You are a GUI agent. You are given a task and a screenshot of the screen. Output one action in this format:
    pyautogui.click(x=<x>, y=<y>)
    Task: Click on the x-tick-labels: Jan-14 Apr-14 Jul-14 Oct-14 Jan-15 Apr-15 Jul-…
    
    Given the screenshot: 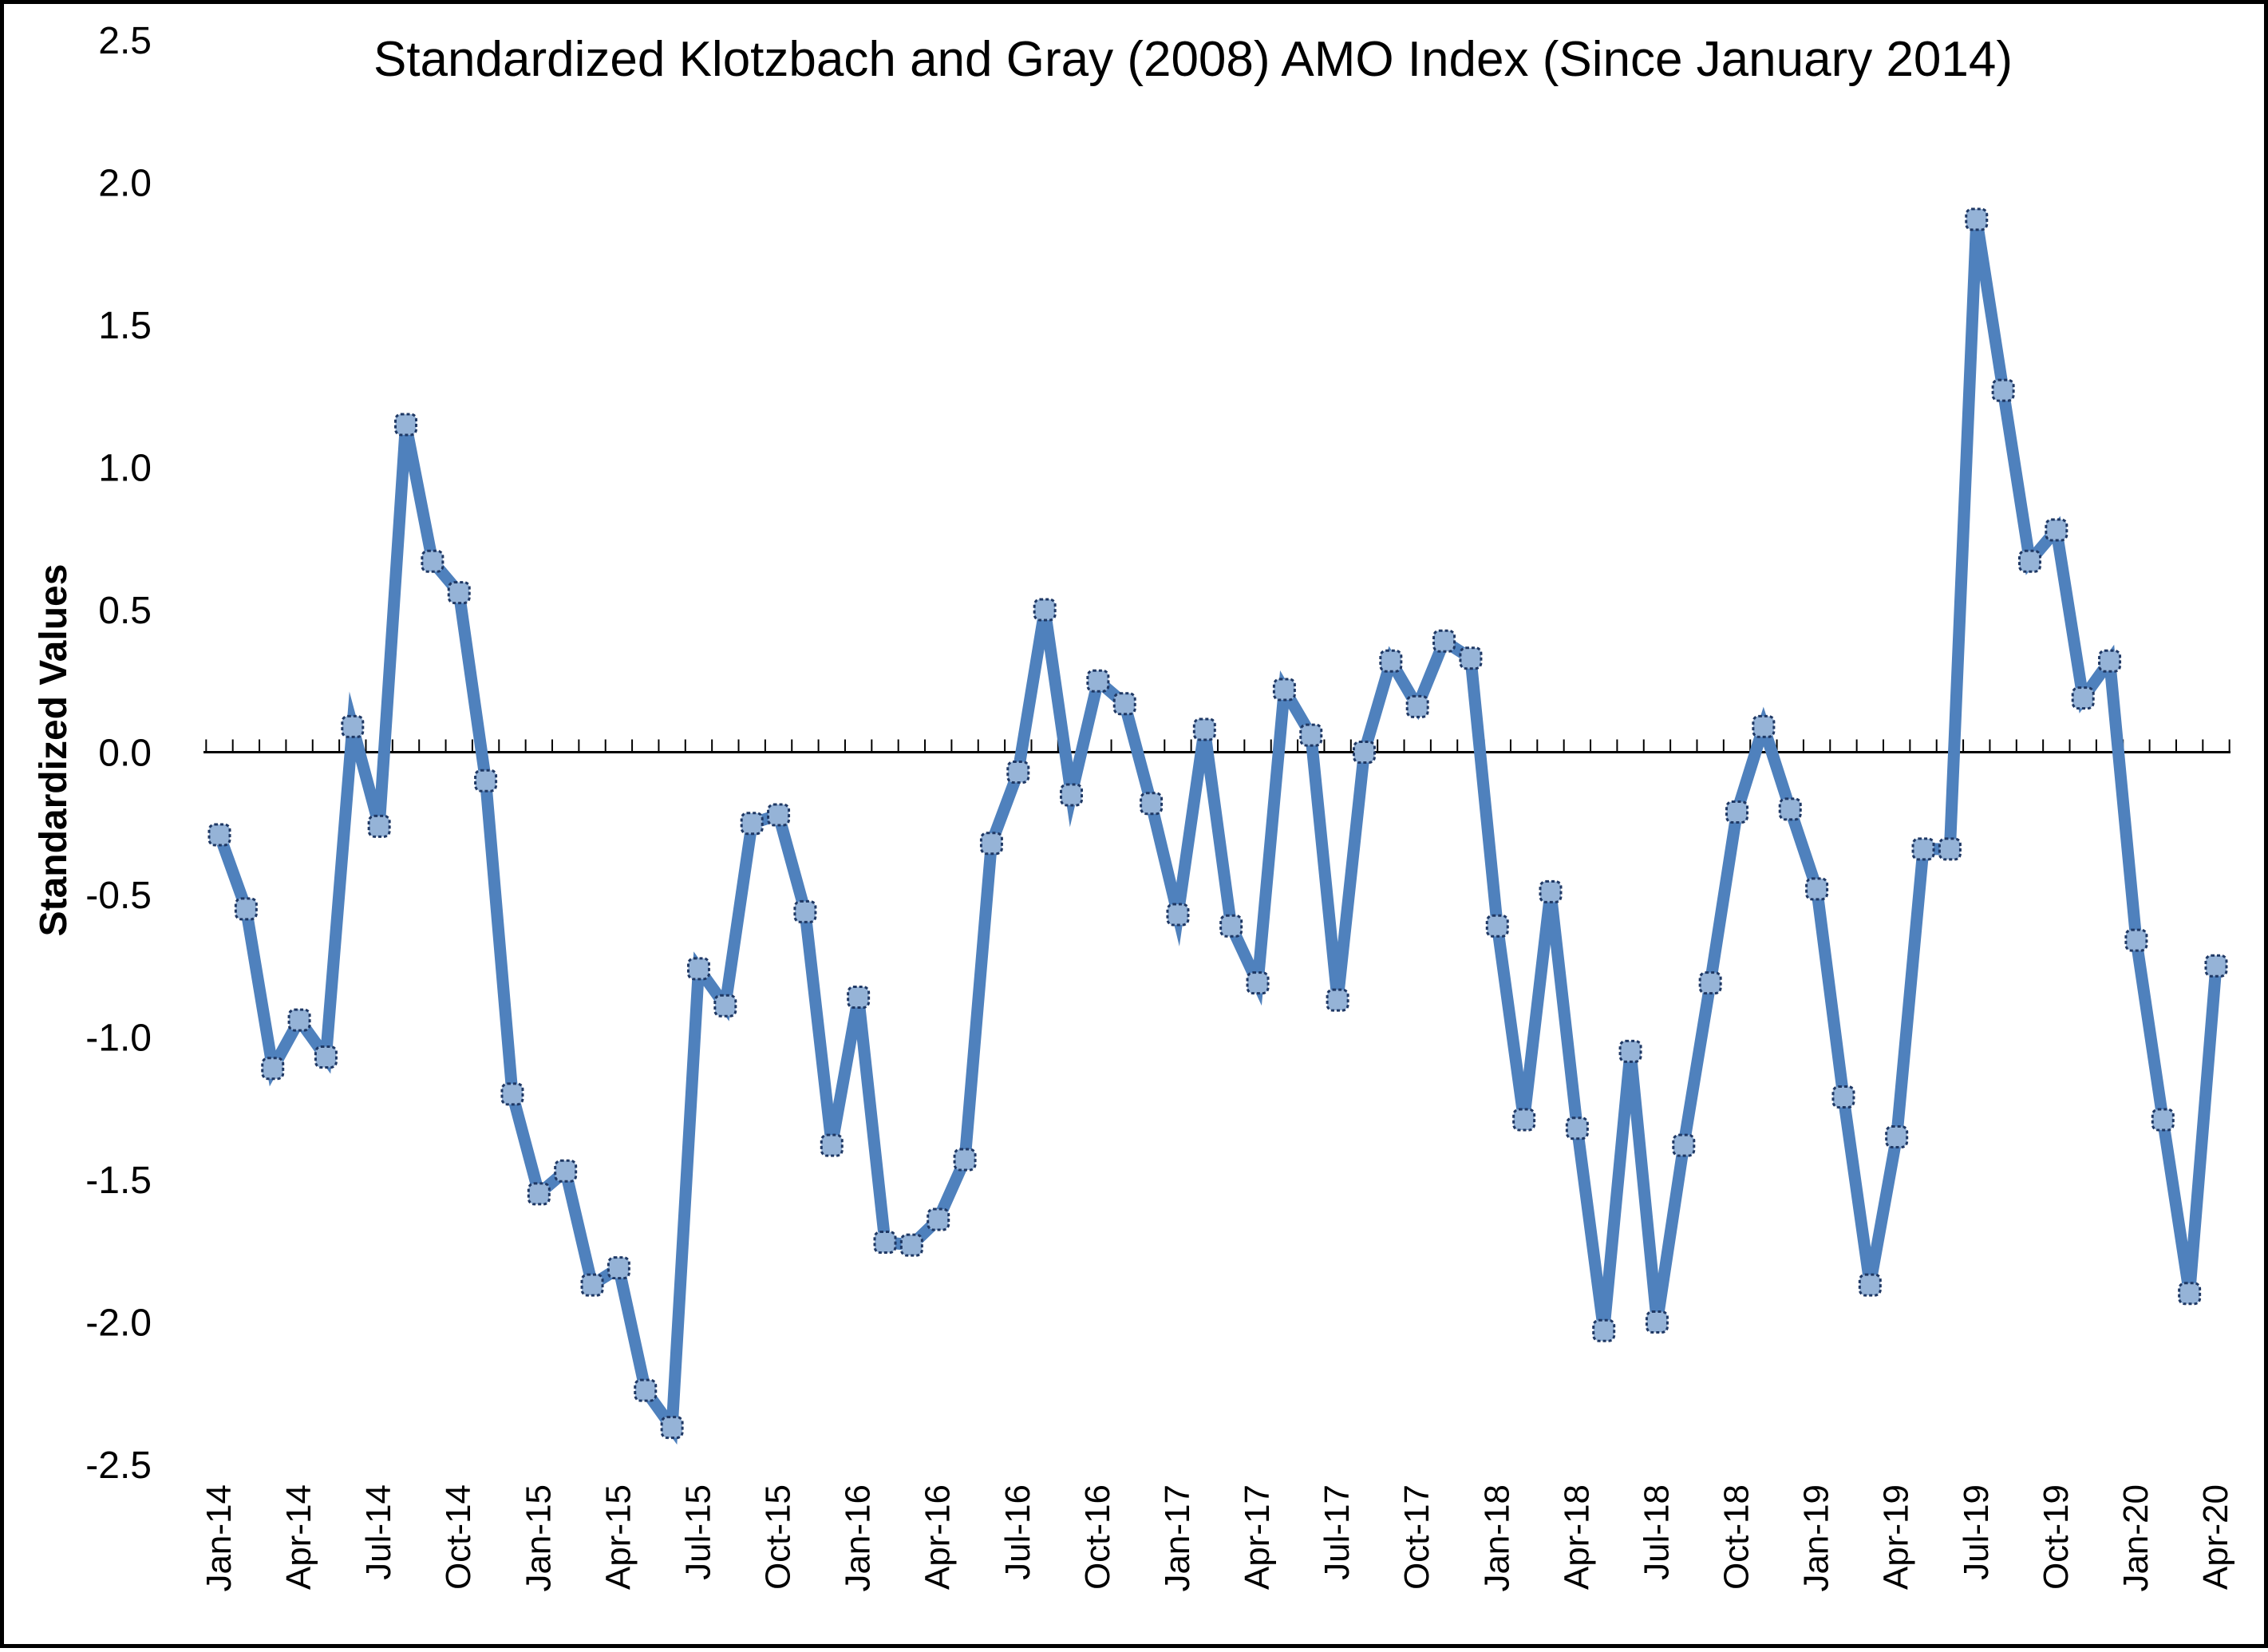 What is the action you would take?
    pyautogui.click(x=1217, y=1538)
    